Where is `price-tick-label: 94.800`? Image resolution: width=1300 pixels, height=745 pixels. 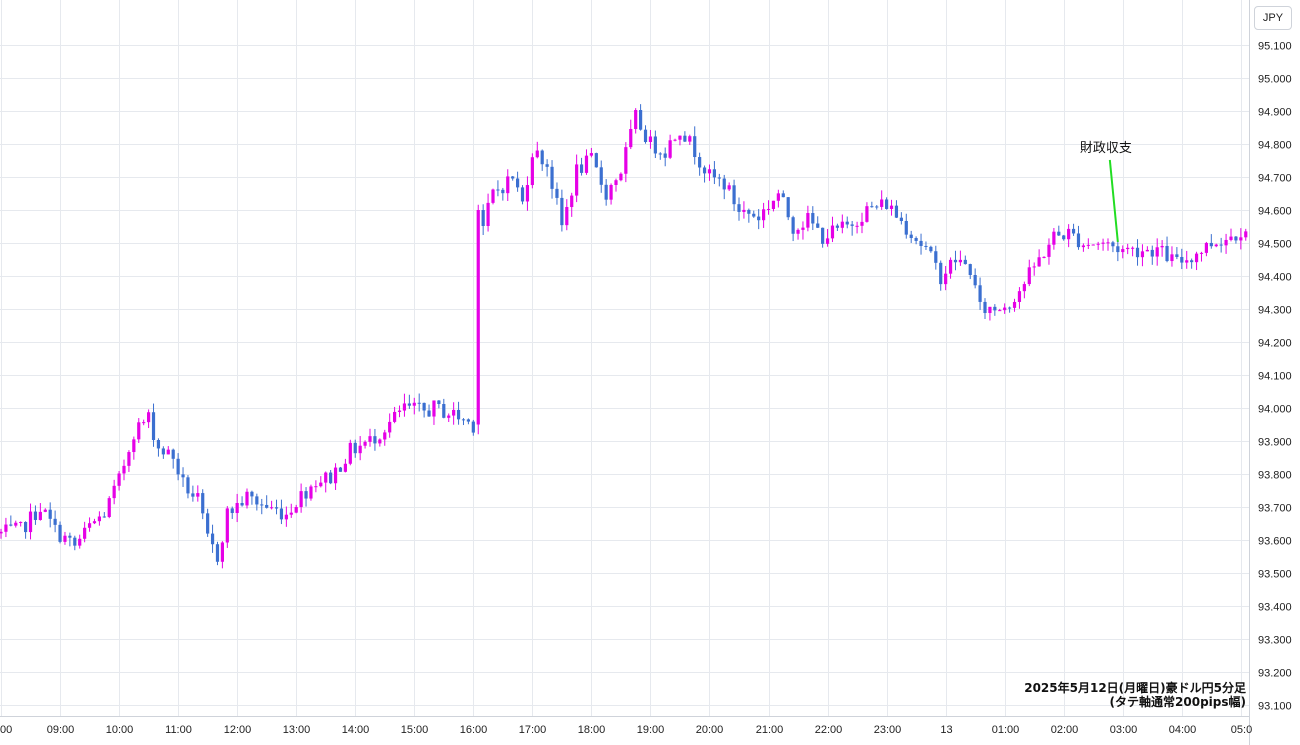
price-tick-label: 94.800 is located at coordinates (1275, 146).